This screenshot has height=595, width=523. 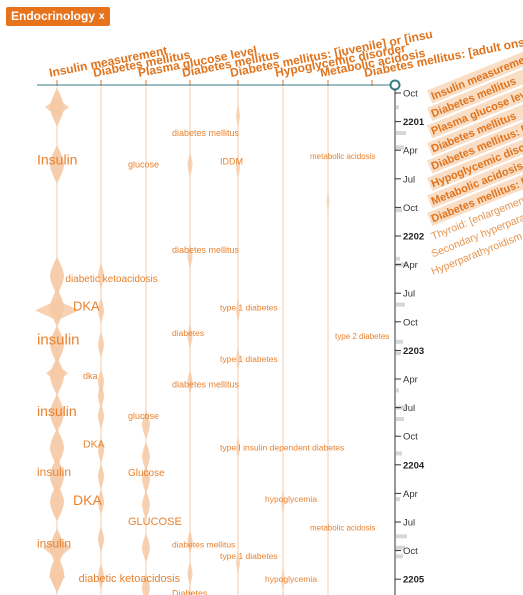 I want to click on term-mention: diabetes, so click(x=188, y=333).